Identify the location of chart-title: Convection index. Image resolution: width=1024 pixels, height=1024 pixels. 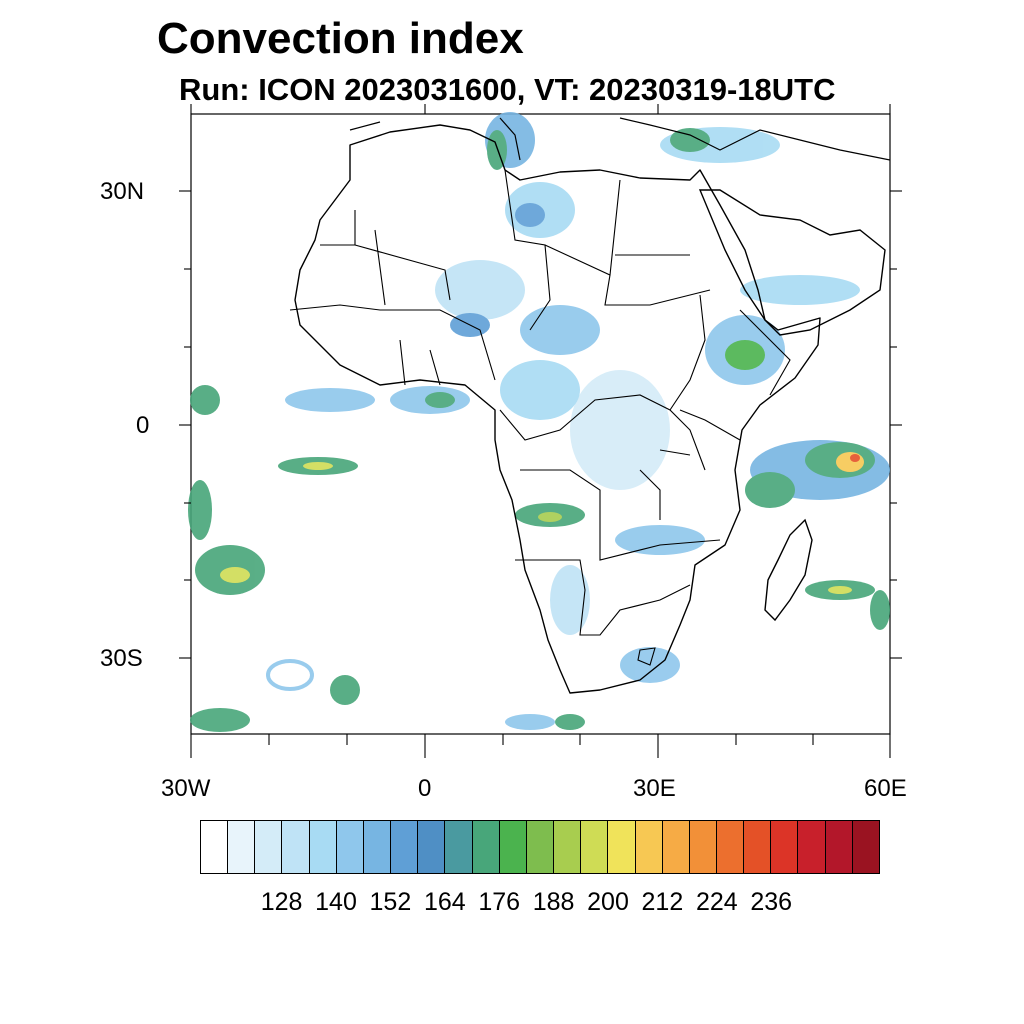
(340, 38).